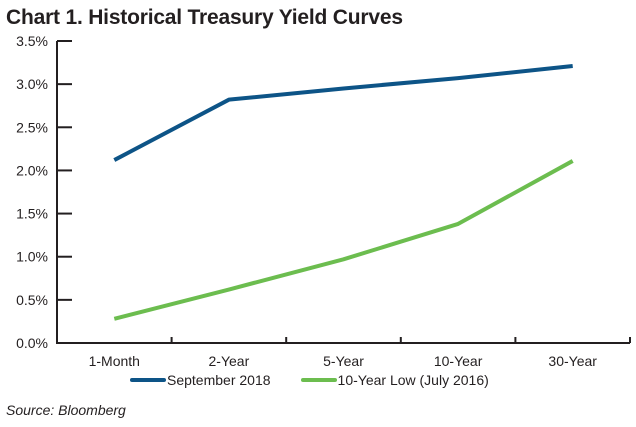 This screenshot has width=636, height=427. I want to click on y-tick-label: 1.0%, so click(32, 257).